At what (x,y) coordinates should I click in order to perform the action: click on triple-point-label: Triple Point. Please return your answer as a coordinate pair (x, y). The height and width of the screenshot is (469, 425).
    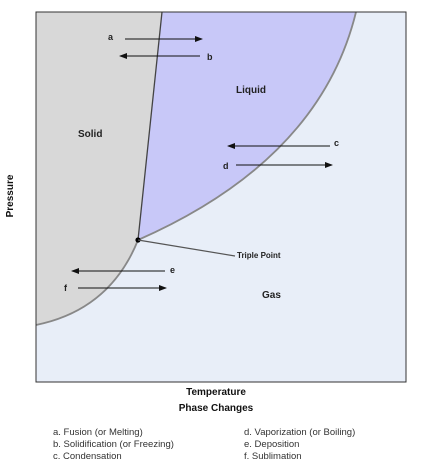
    Looking at the image, I should click on (259, 255).